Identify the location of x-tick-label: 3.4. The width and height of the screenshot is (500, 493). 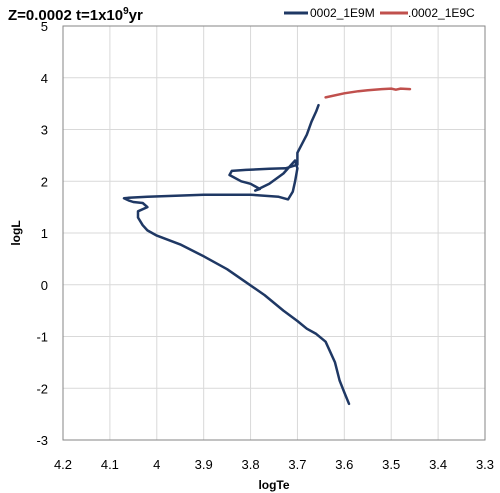
(438, 464).